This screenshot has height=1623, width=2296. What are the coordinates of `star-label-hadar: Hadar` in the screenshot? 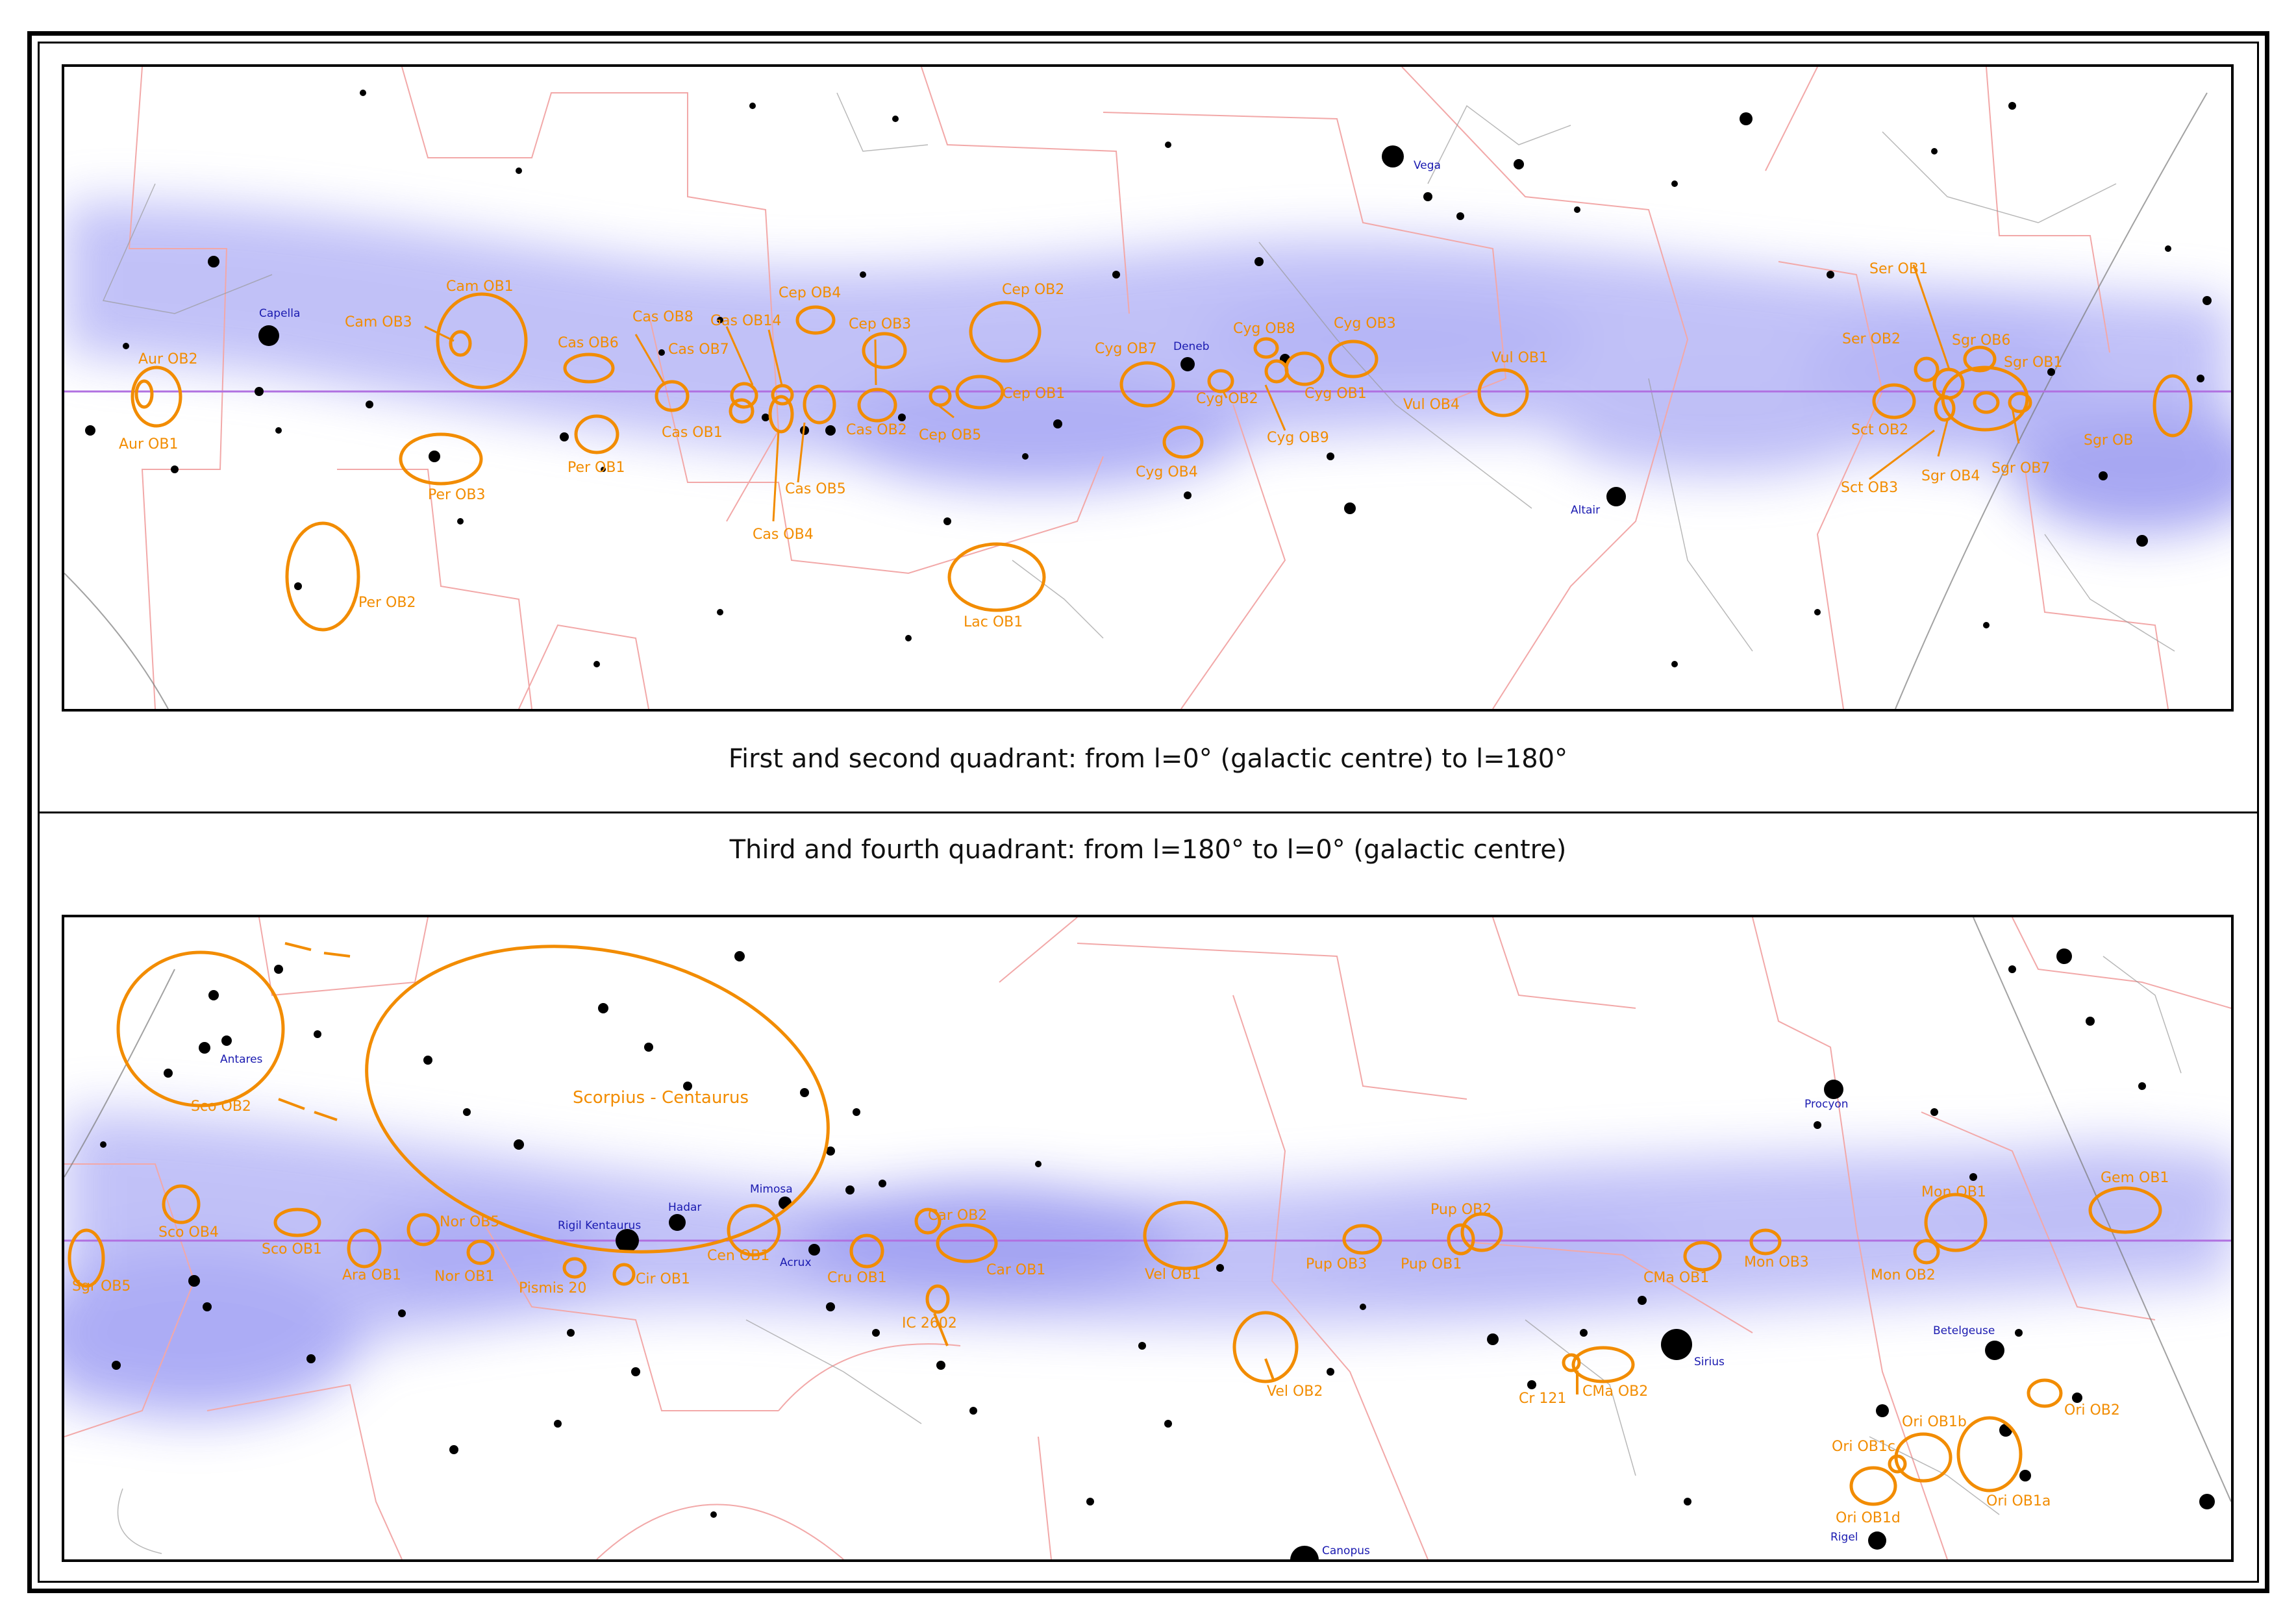 It's located at (685, 1207).